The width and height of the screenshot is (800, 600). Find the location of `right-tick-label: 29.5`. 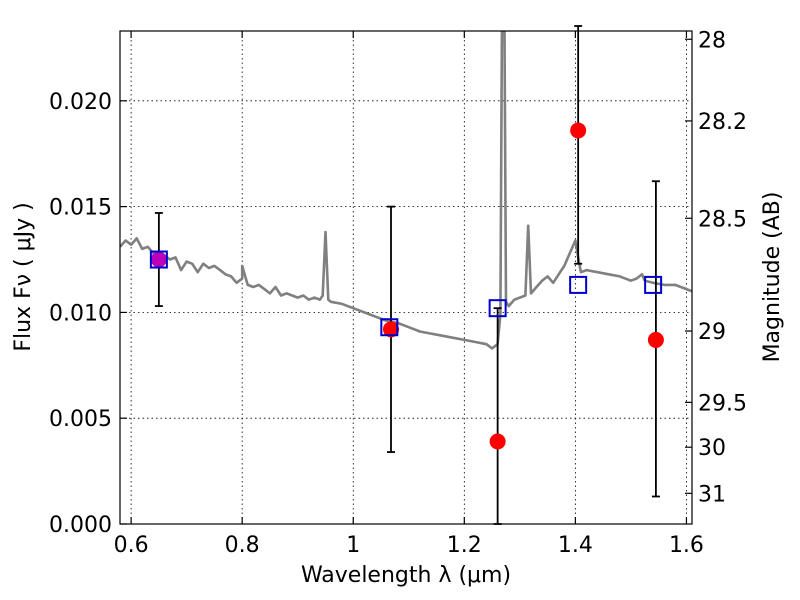

right-tick-label: 29.5 is located at coordinates (722, 403).